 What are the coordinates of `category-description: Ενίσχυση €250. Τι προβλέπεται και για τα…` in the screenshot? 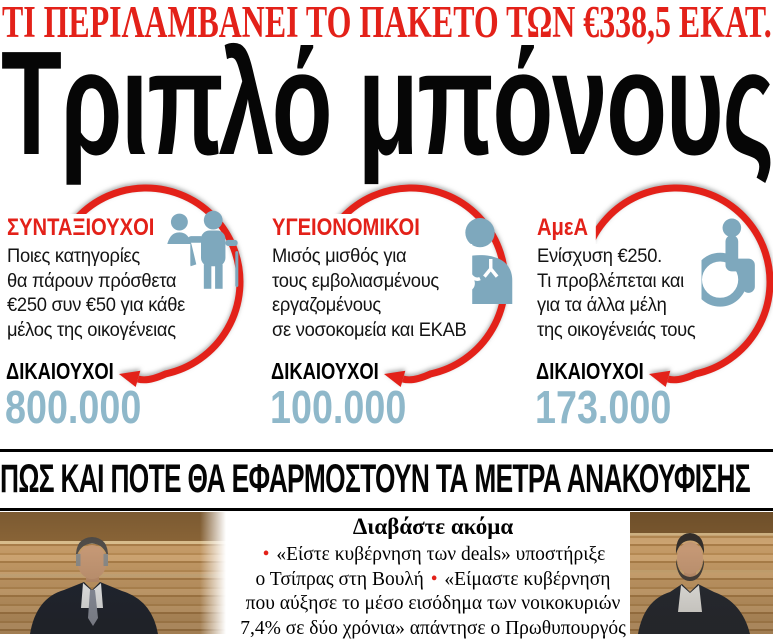 It's located at (619, 293).